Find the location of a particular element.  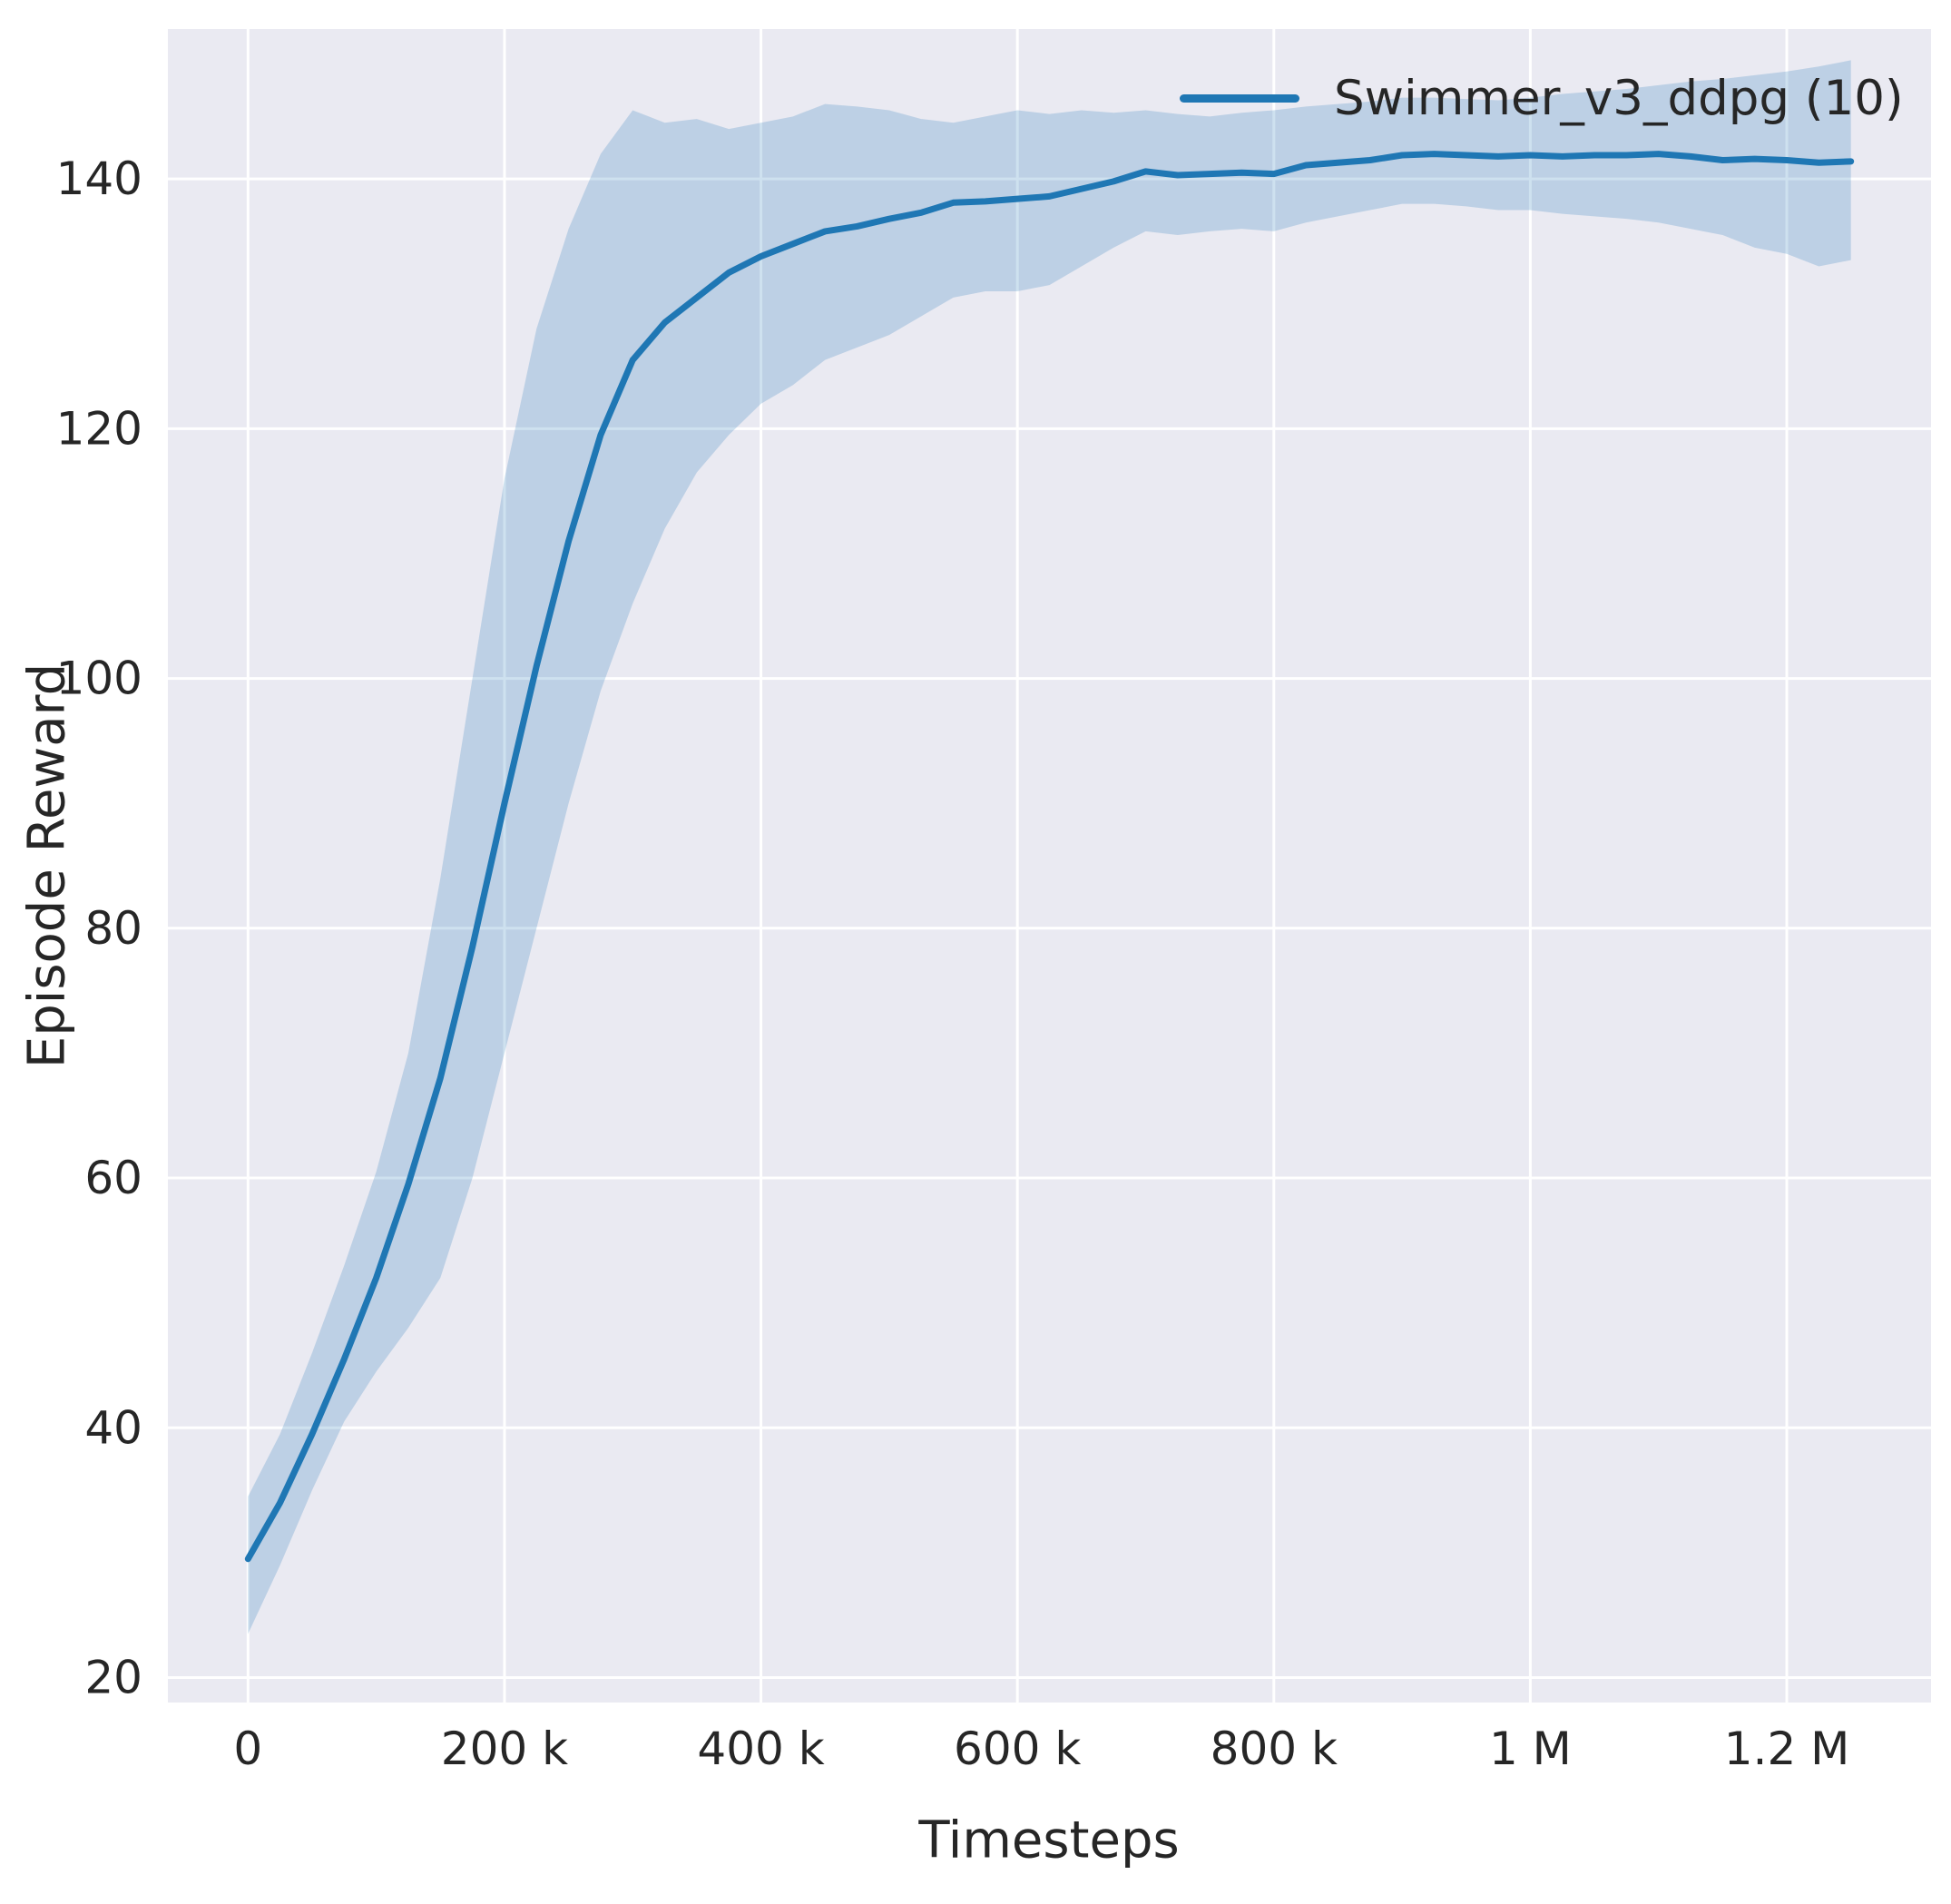

x-tick-label: 600 k is located at coordinates (1018, 1749).